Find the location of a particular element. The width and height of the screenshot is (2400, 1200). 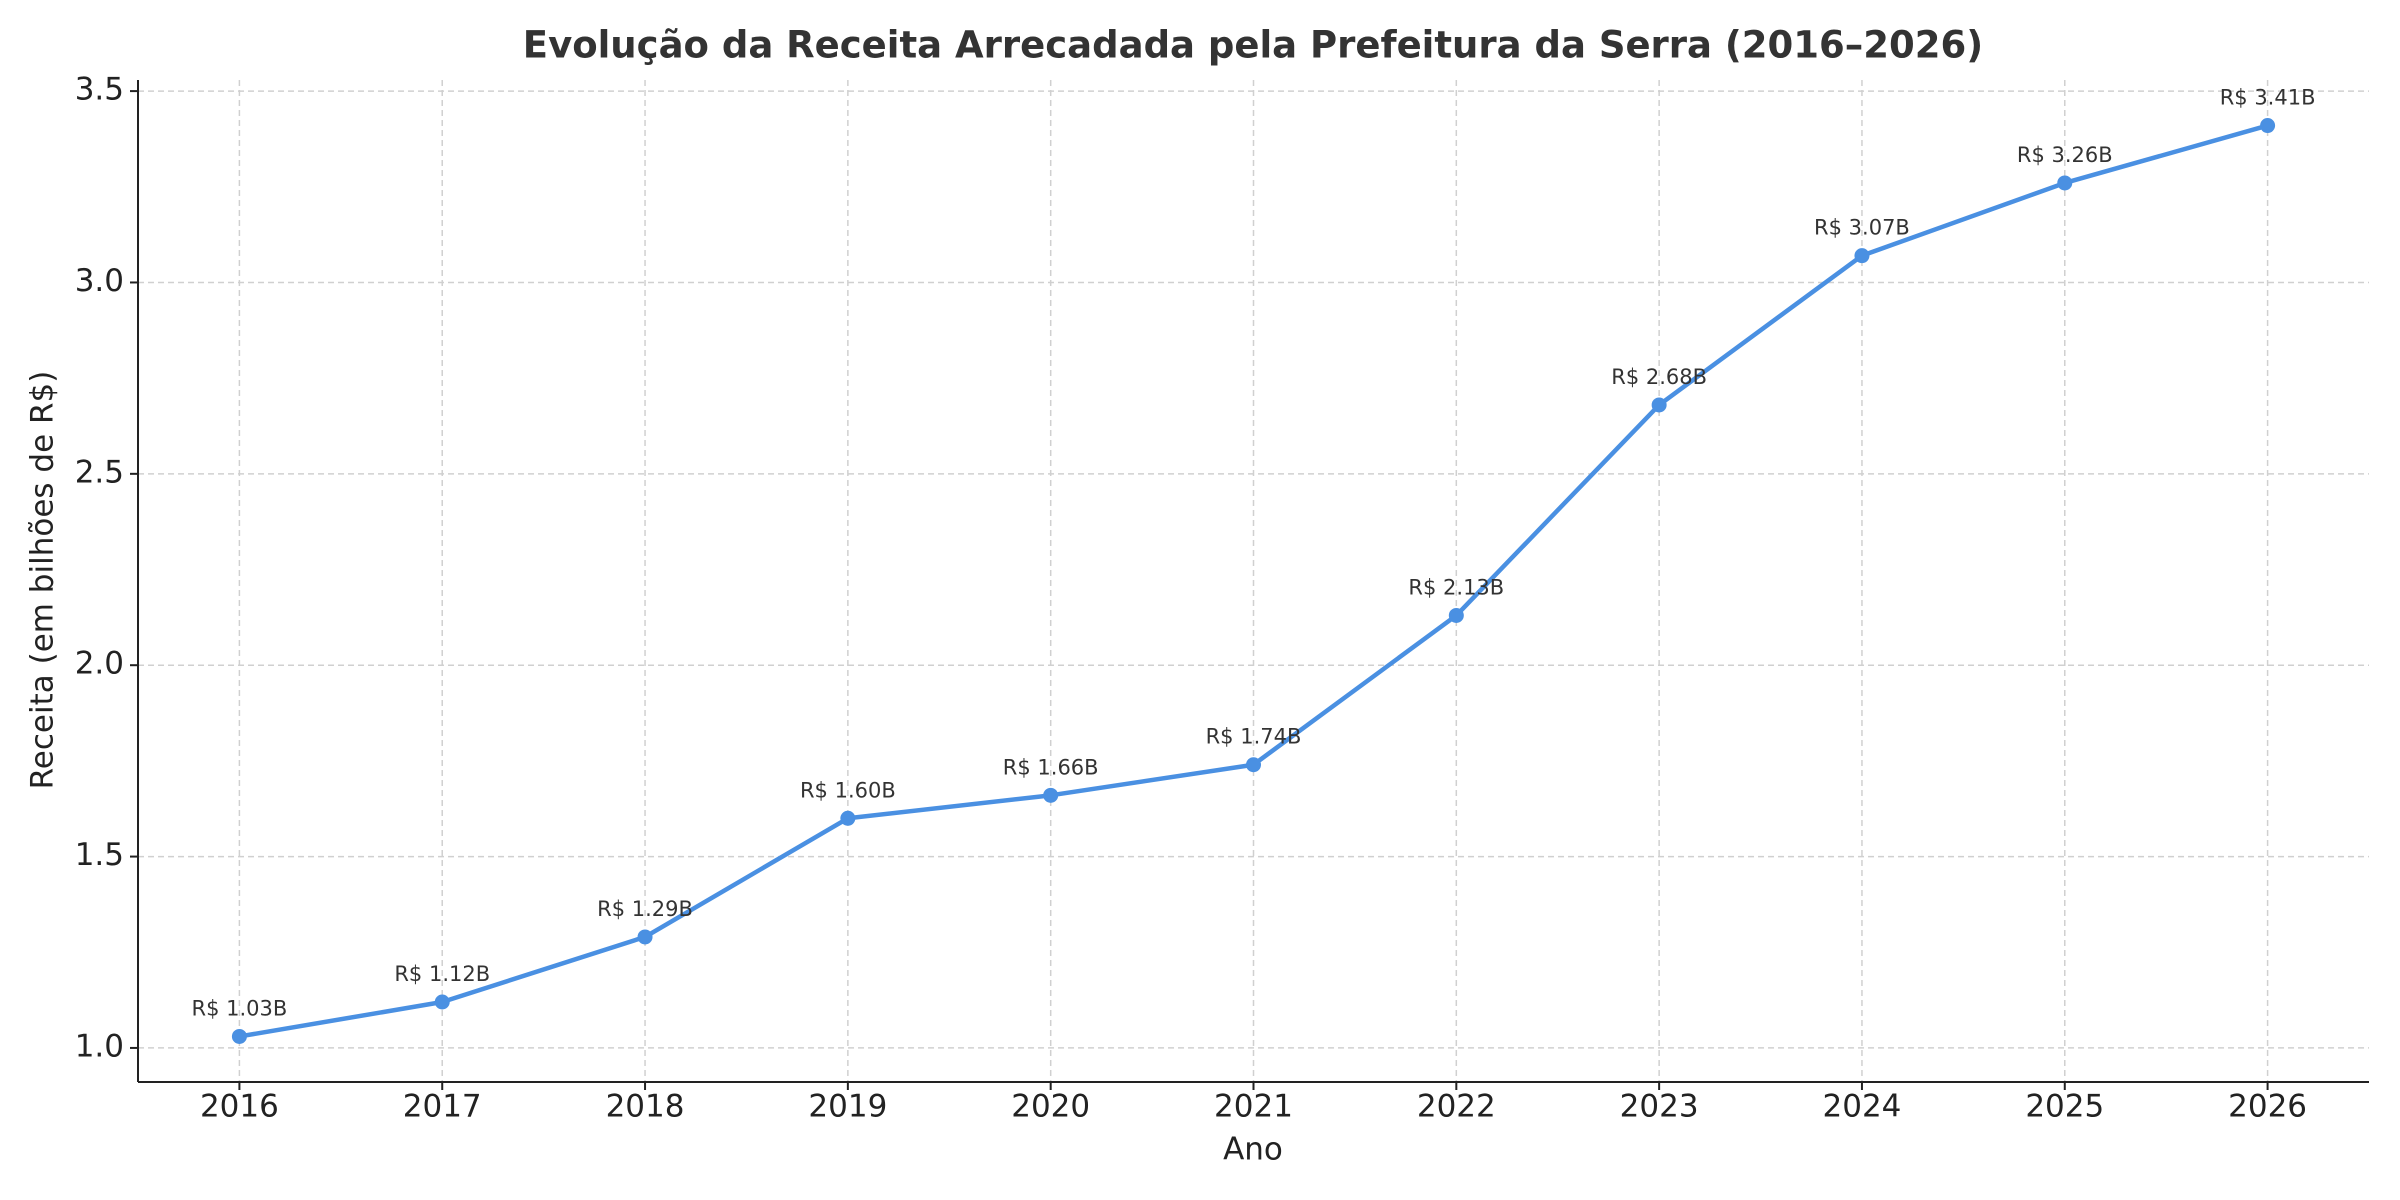

x-tick-label: 2026 is located at coordinates (2267, 1107).